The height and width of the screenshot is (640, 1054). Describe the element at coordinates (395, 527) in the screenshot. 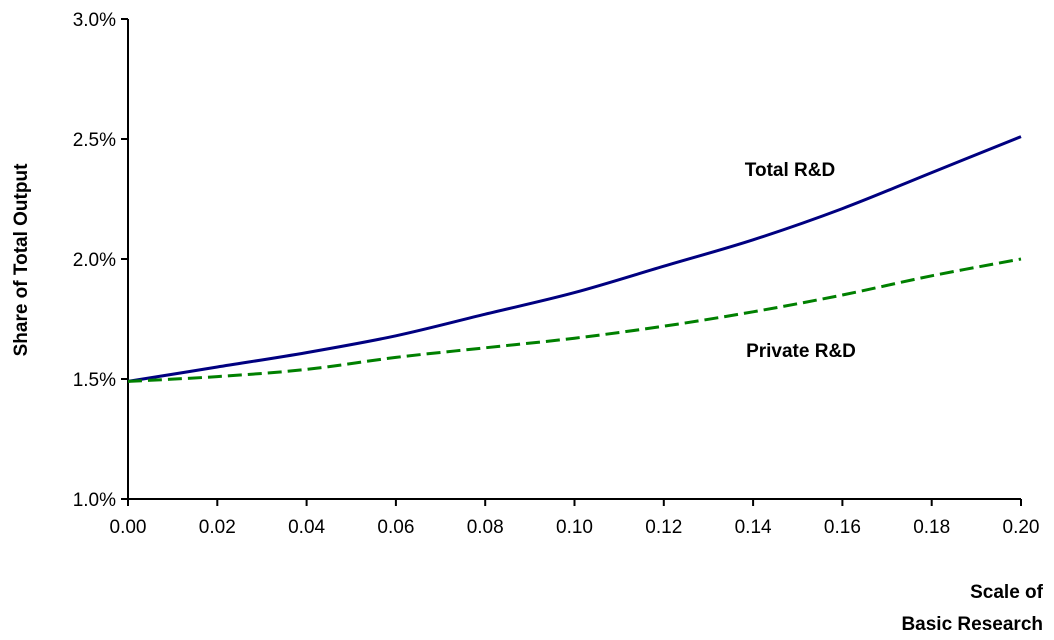

I see `x-tick-label: 0.06` at that location.